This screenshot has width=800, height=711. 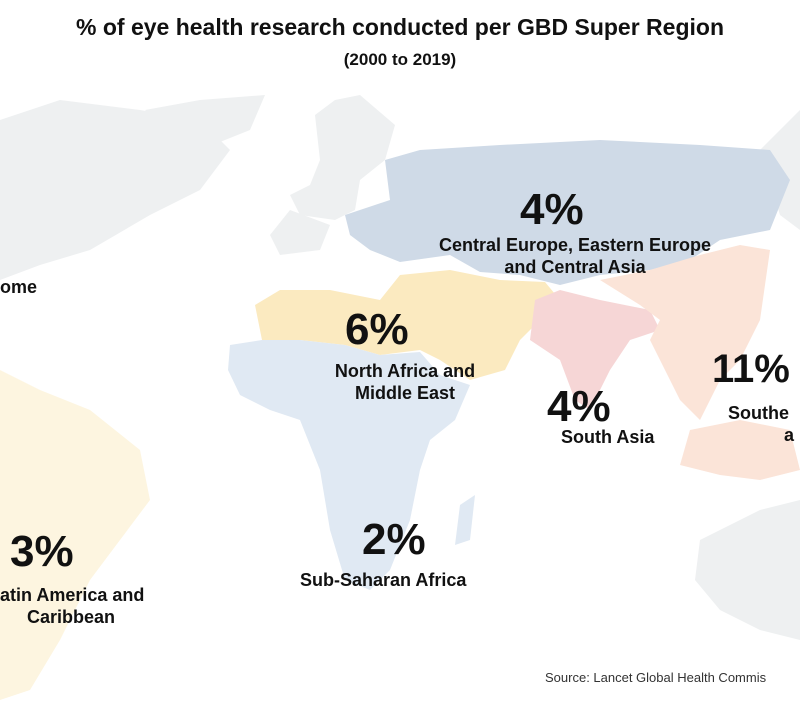 I want to click on region-north-africa, so click(x=407, y=325).